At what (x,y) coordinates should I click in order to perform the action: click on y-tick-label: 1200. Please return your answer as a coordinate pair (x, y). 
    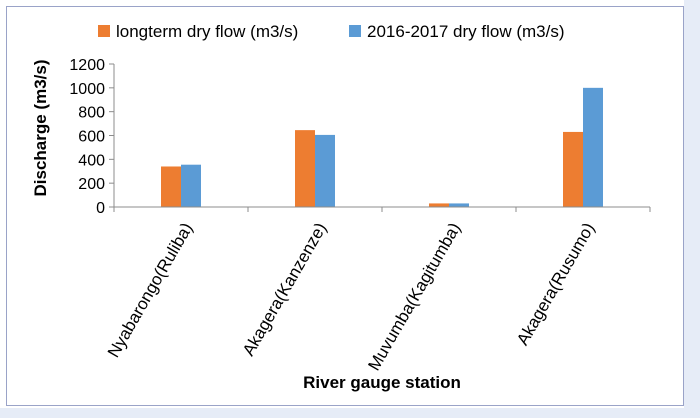
    Looking at the image, I should click on (87, 65).